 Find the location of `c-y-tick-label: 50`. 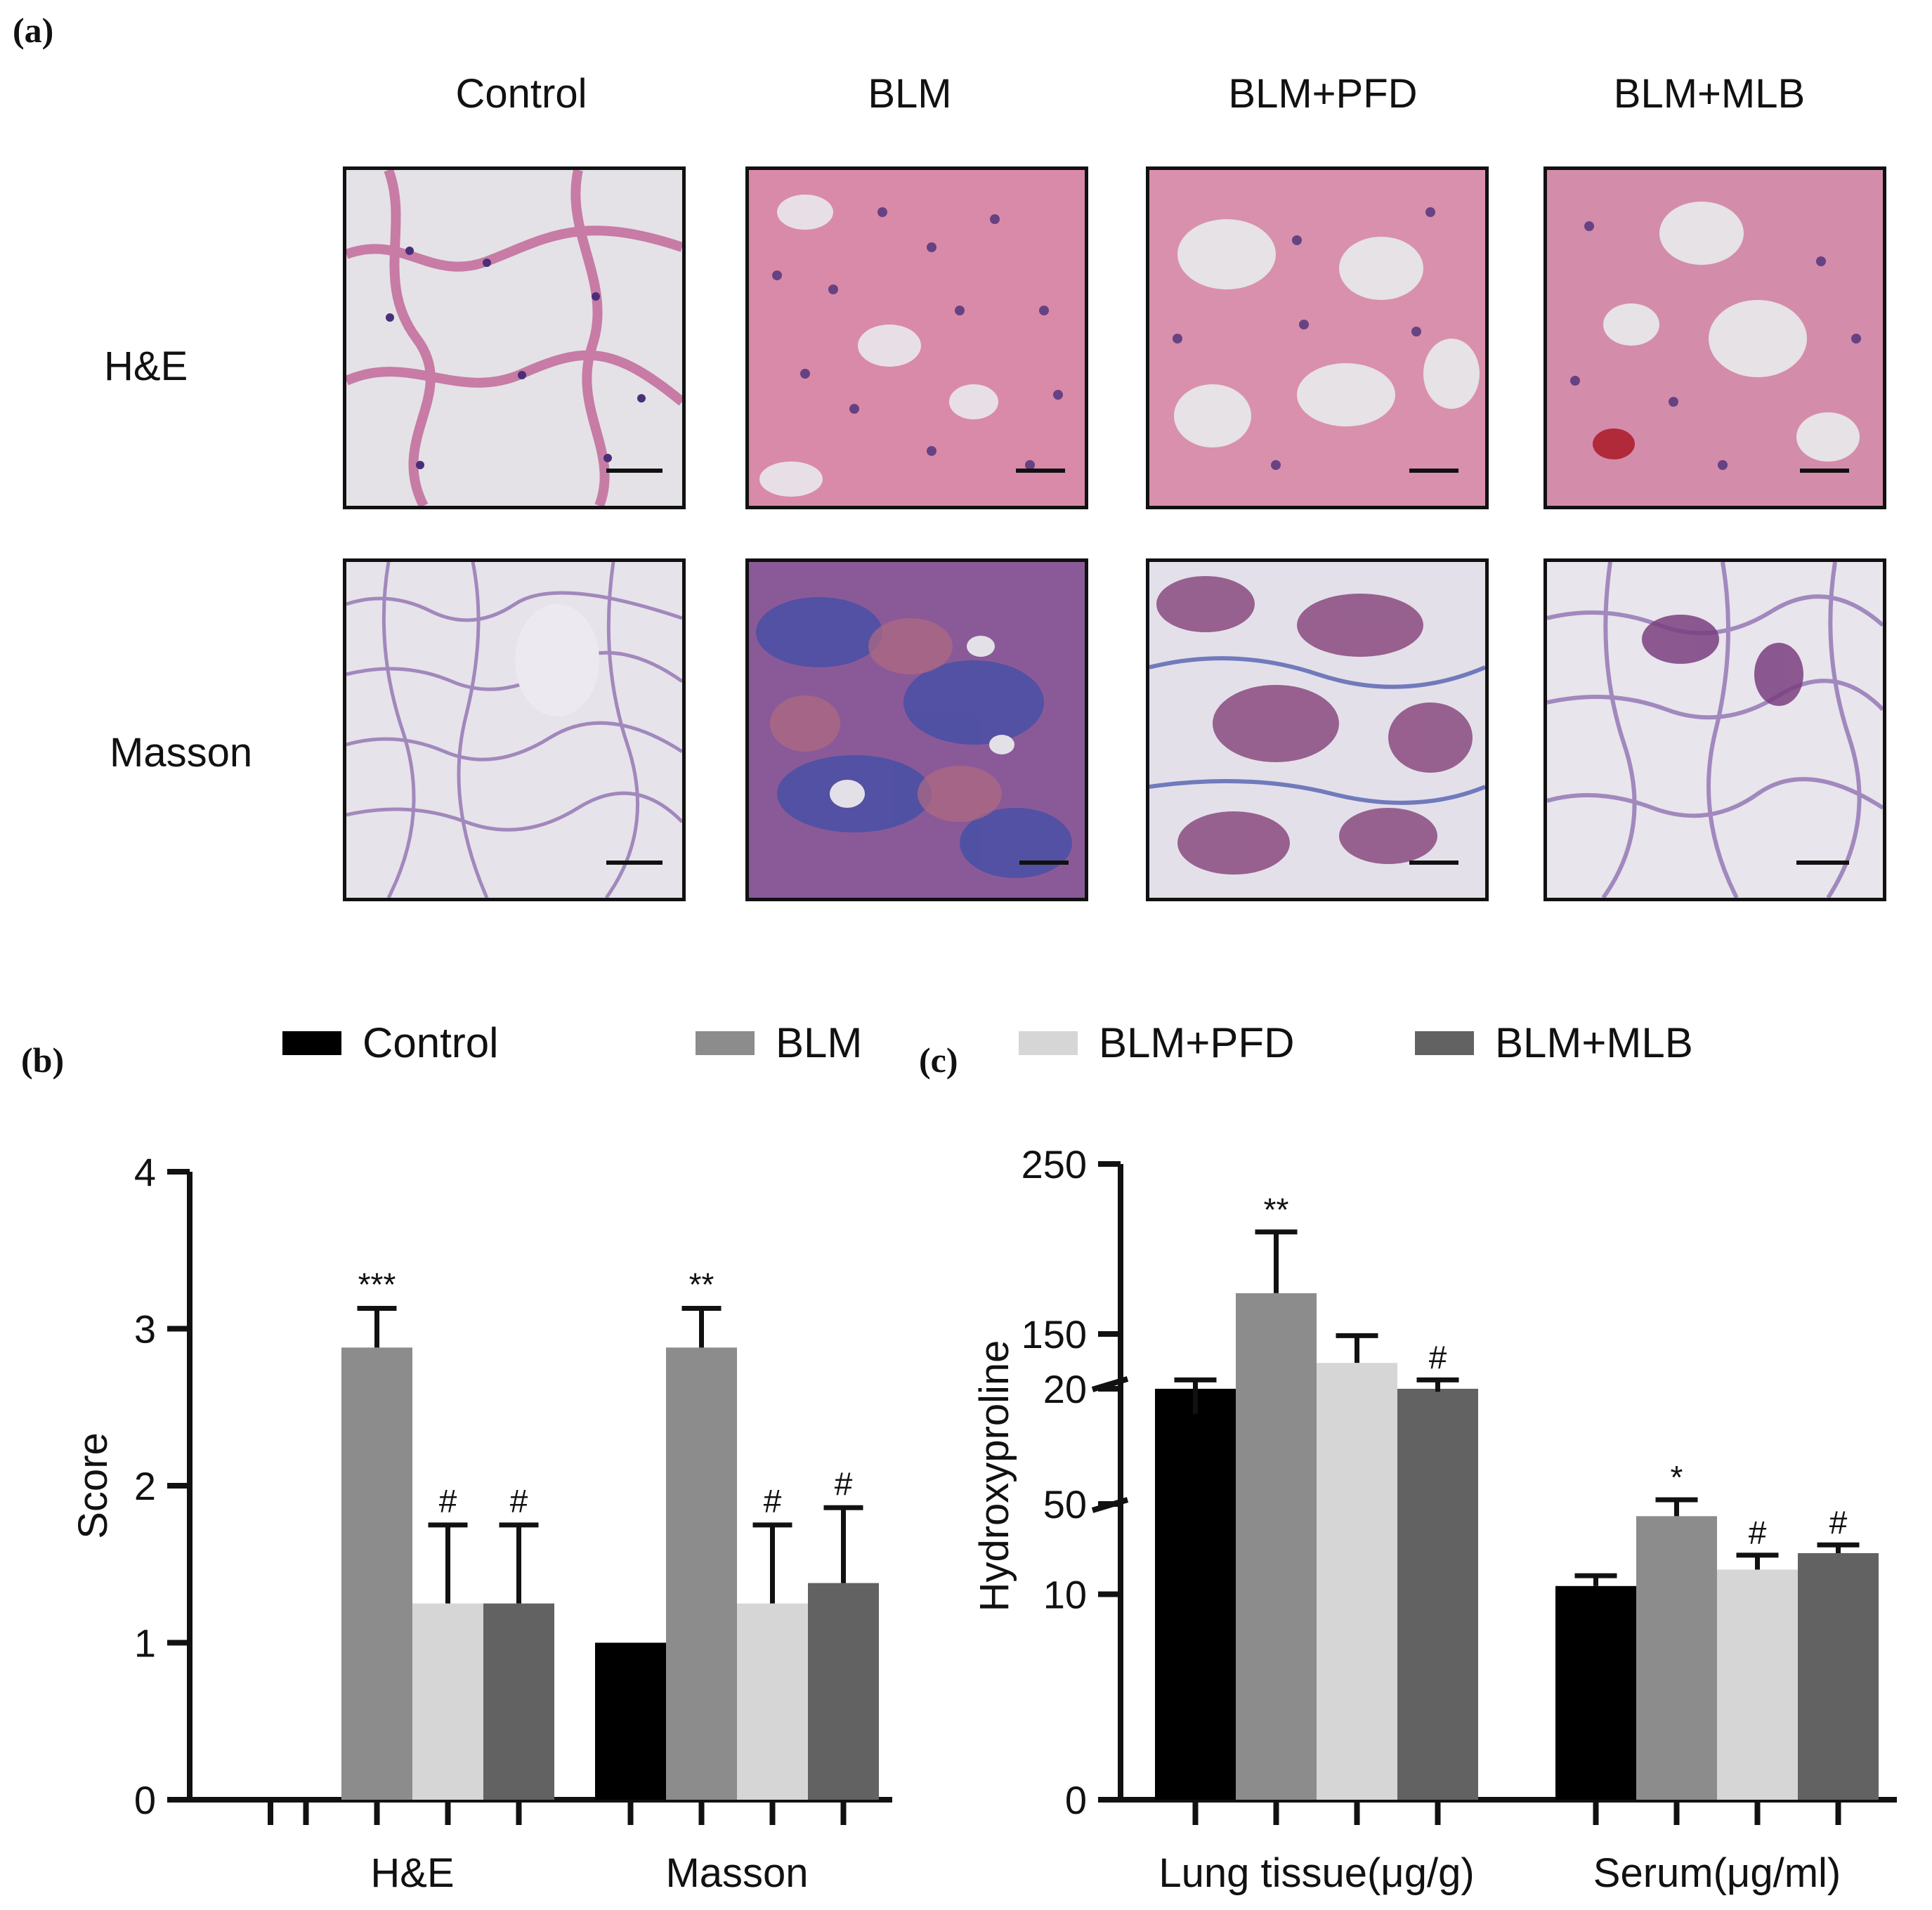

c-y-tick-label: 50 is located at coordinates (1065, 1504).